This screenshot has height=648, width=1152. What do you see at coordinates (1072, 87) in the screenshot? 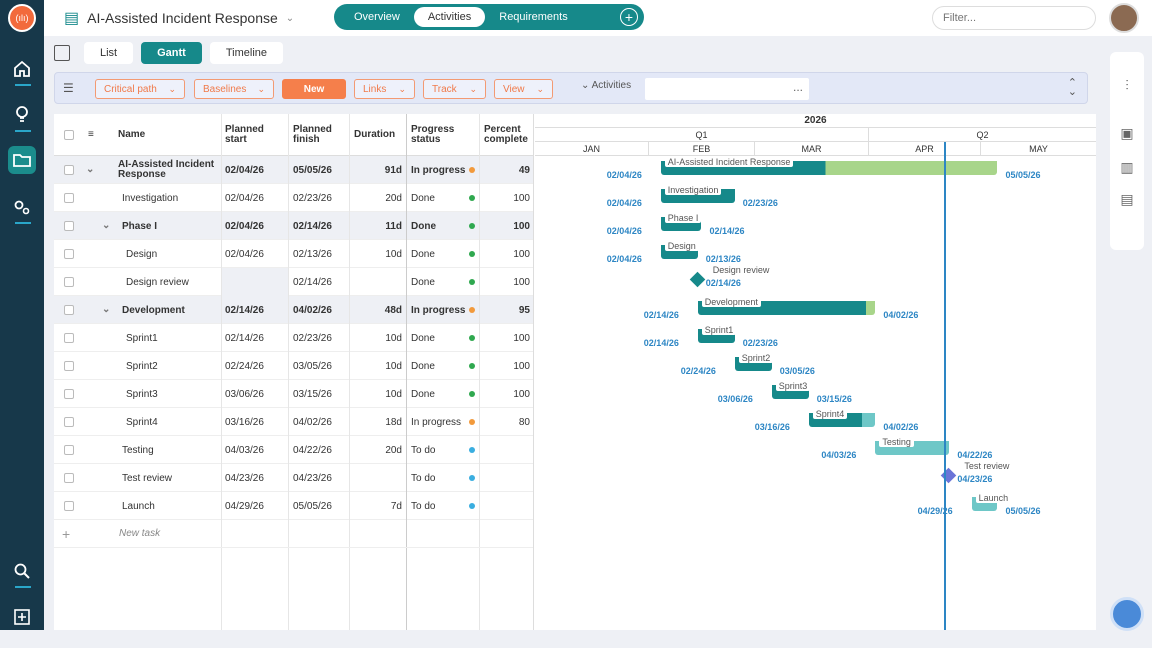
I see `expand-collapse-icon: ⌃ ⌄` at bounding box center [1072, 87].